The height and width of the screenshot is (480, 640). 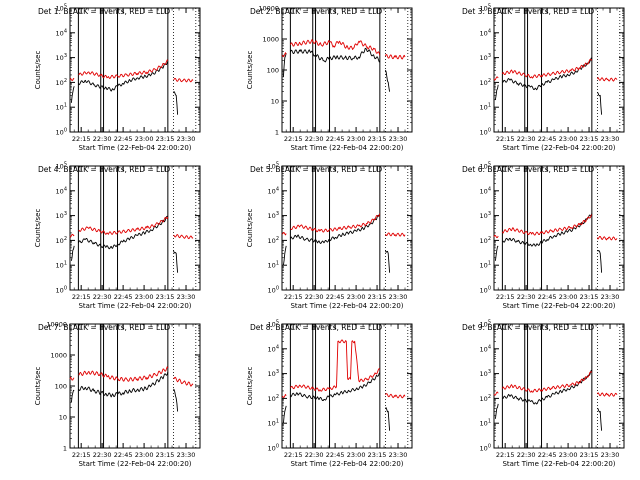 What do you see at coordinates (250, 386) in the screenshot?
I see `y-axis-label: Counts/sec` at bounding box center [250, 386].